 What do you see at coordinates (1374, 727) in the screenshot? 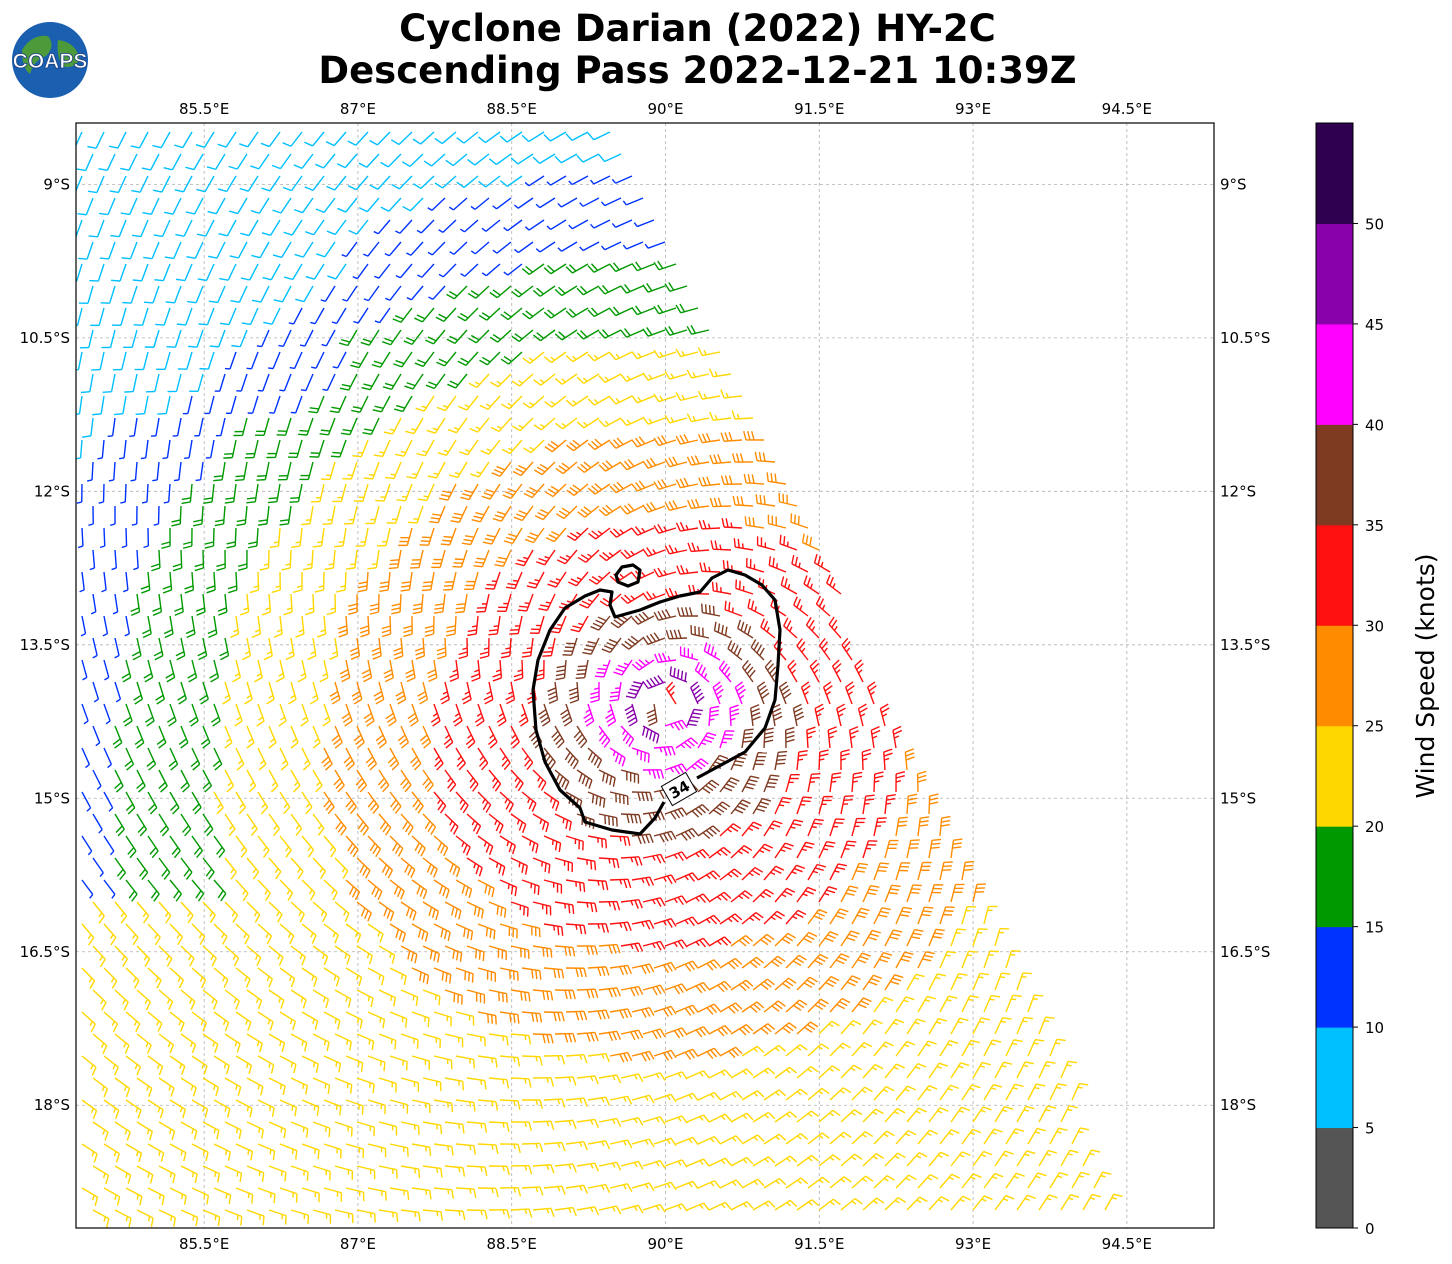
I see `colorbar-tick-label: 25` at bounding box center [1374, 727].